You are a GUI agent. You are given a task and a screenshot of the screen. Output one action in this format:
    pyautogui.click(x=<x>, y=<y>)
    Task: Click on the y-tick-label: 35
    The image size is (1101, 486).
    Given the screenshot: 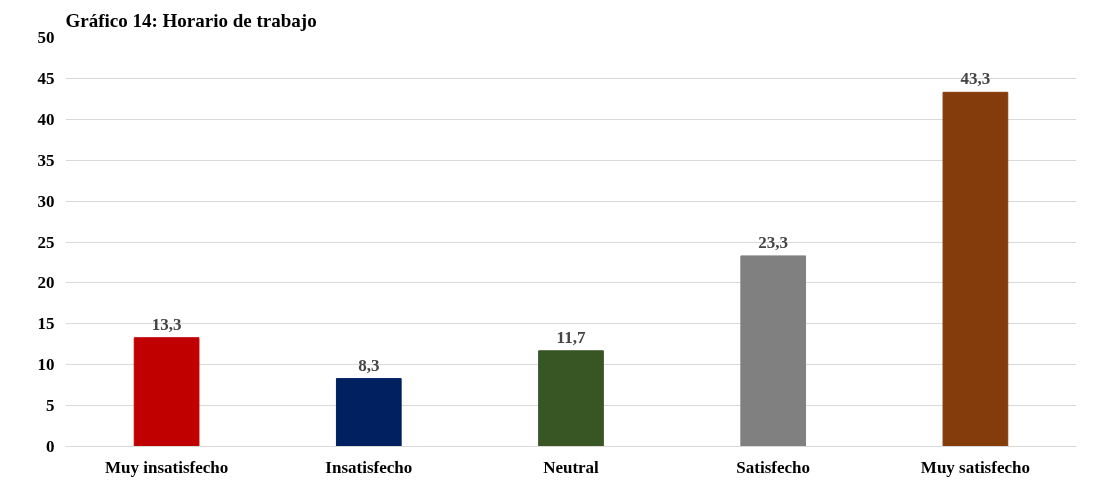 What is the action you would take?
    pyautogui.click(x=46, y=160)
    